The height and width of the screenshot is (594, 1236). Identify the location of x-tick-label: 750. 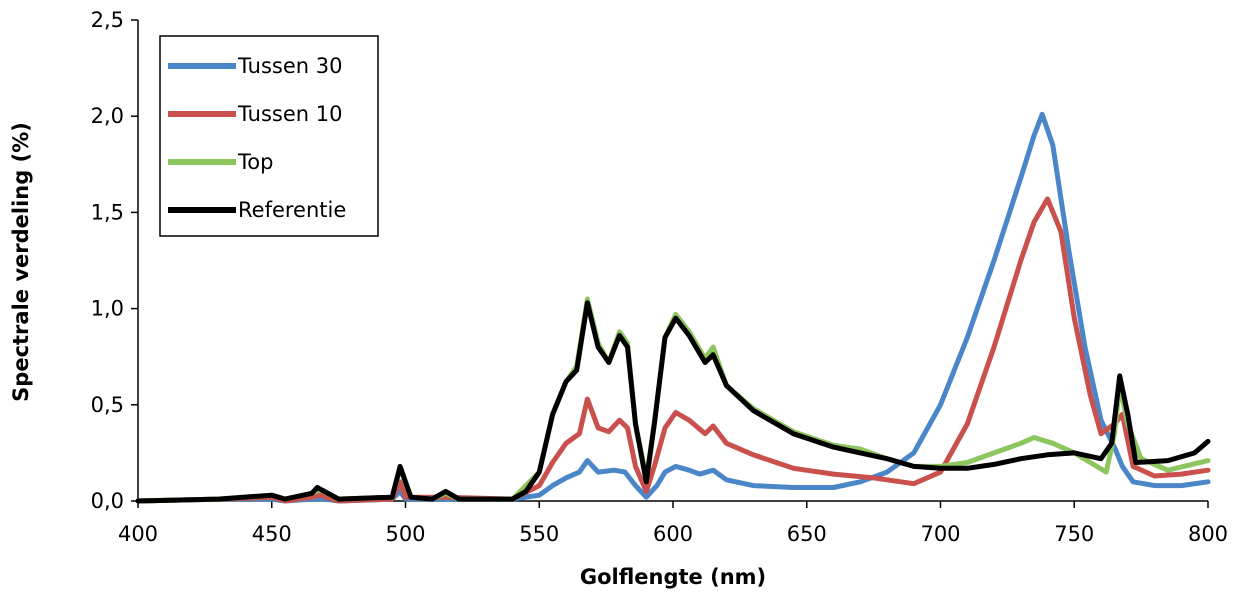
(1074, 534).